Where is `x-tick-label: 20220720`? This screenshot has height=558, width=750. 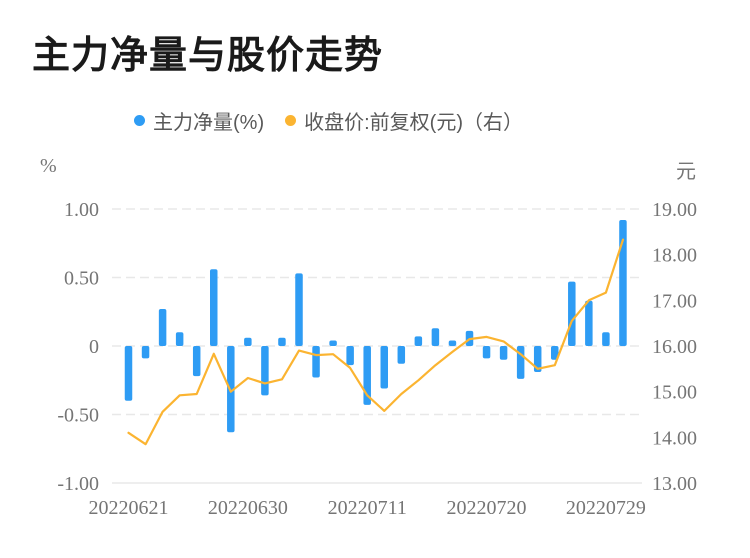 x-tick-label: 20220720 is located at coordinates (487, 508).